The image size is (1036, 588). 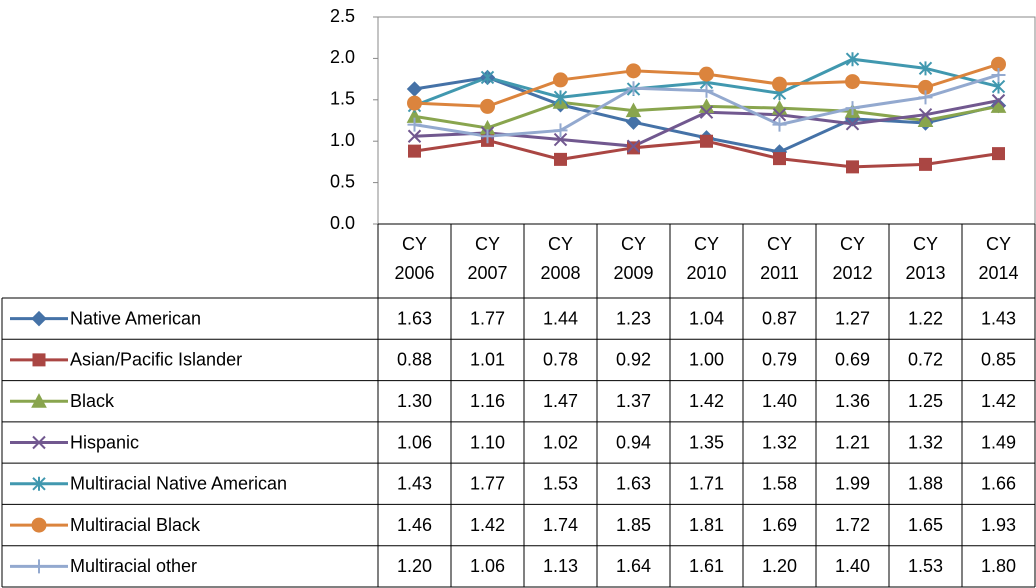 I want to click on table-value: 1.49, so click(x=998, y=442).